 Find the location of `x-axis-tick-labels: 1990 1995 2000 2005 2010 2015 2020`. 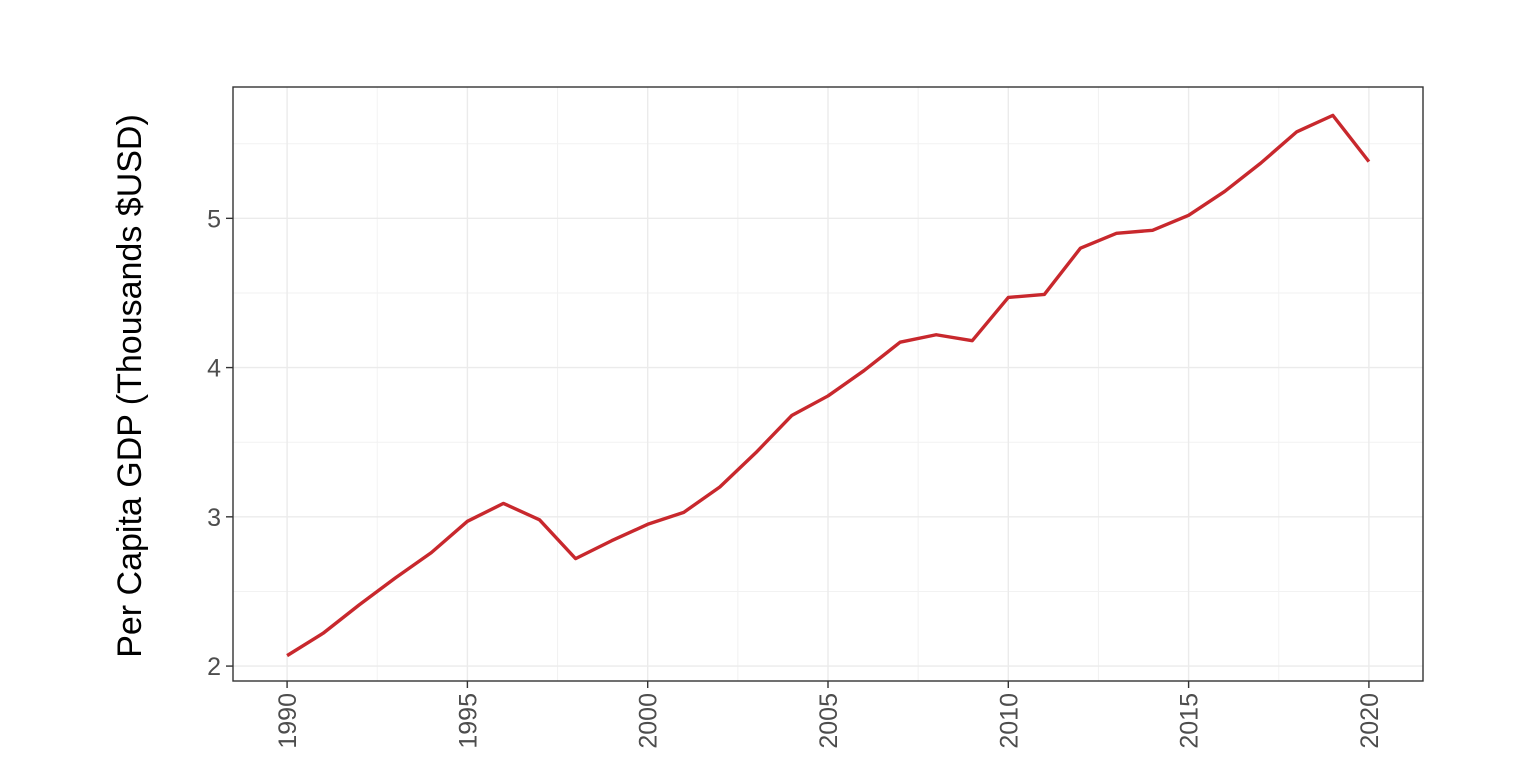

x-axis-tick-labels: 1990 1995 2000 2005 2010 2015 2020 is located at coordinates (829, 721).